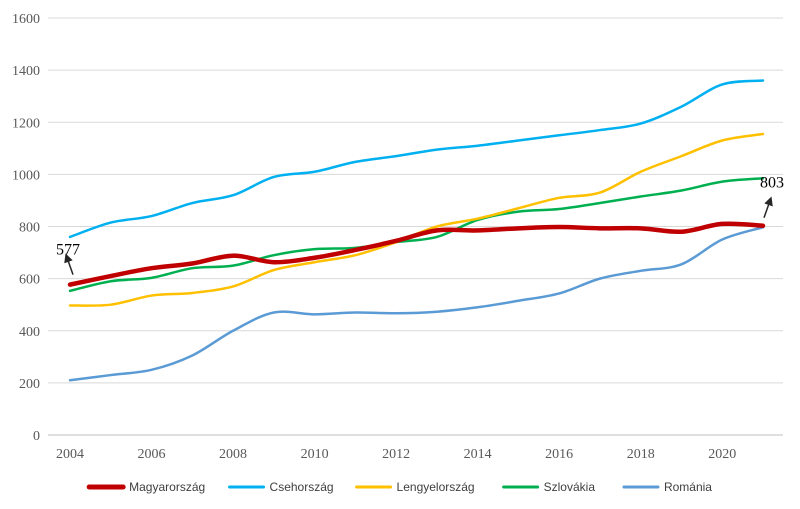  I want to click on series-line-magyarorszag, so click(416, 254).